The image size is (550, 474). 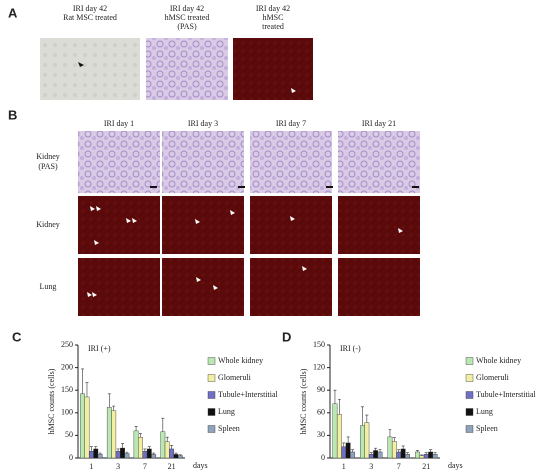 What do you see at coordinates (321, 412) in the screenshot?
I see `y-tick-label: 60` at bounding box center [321, 412].